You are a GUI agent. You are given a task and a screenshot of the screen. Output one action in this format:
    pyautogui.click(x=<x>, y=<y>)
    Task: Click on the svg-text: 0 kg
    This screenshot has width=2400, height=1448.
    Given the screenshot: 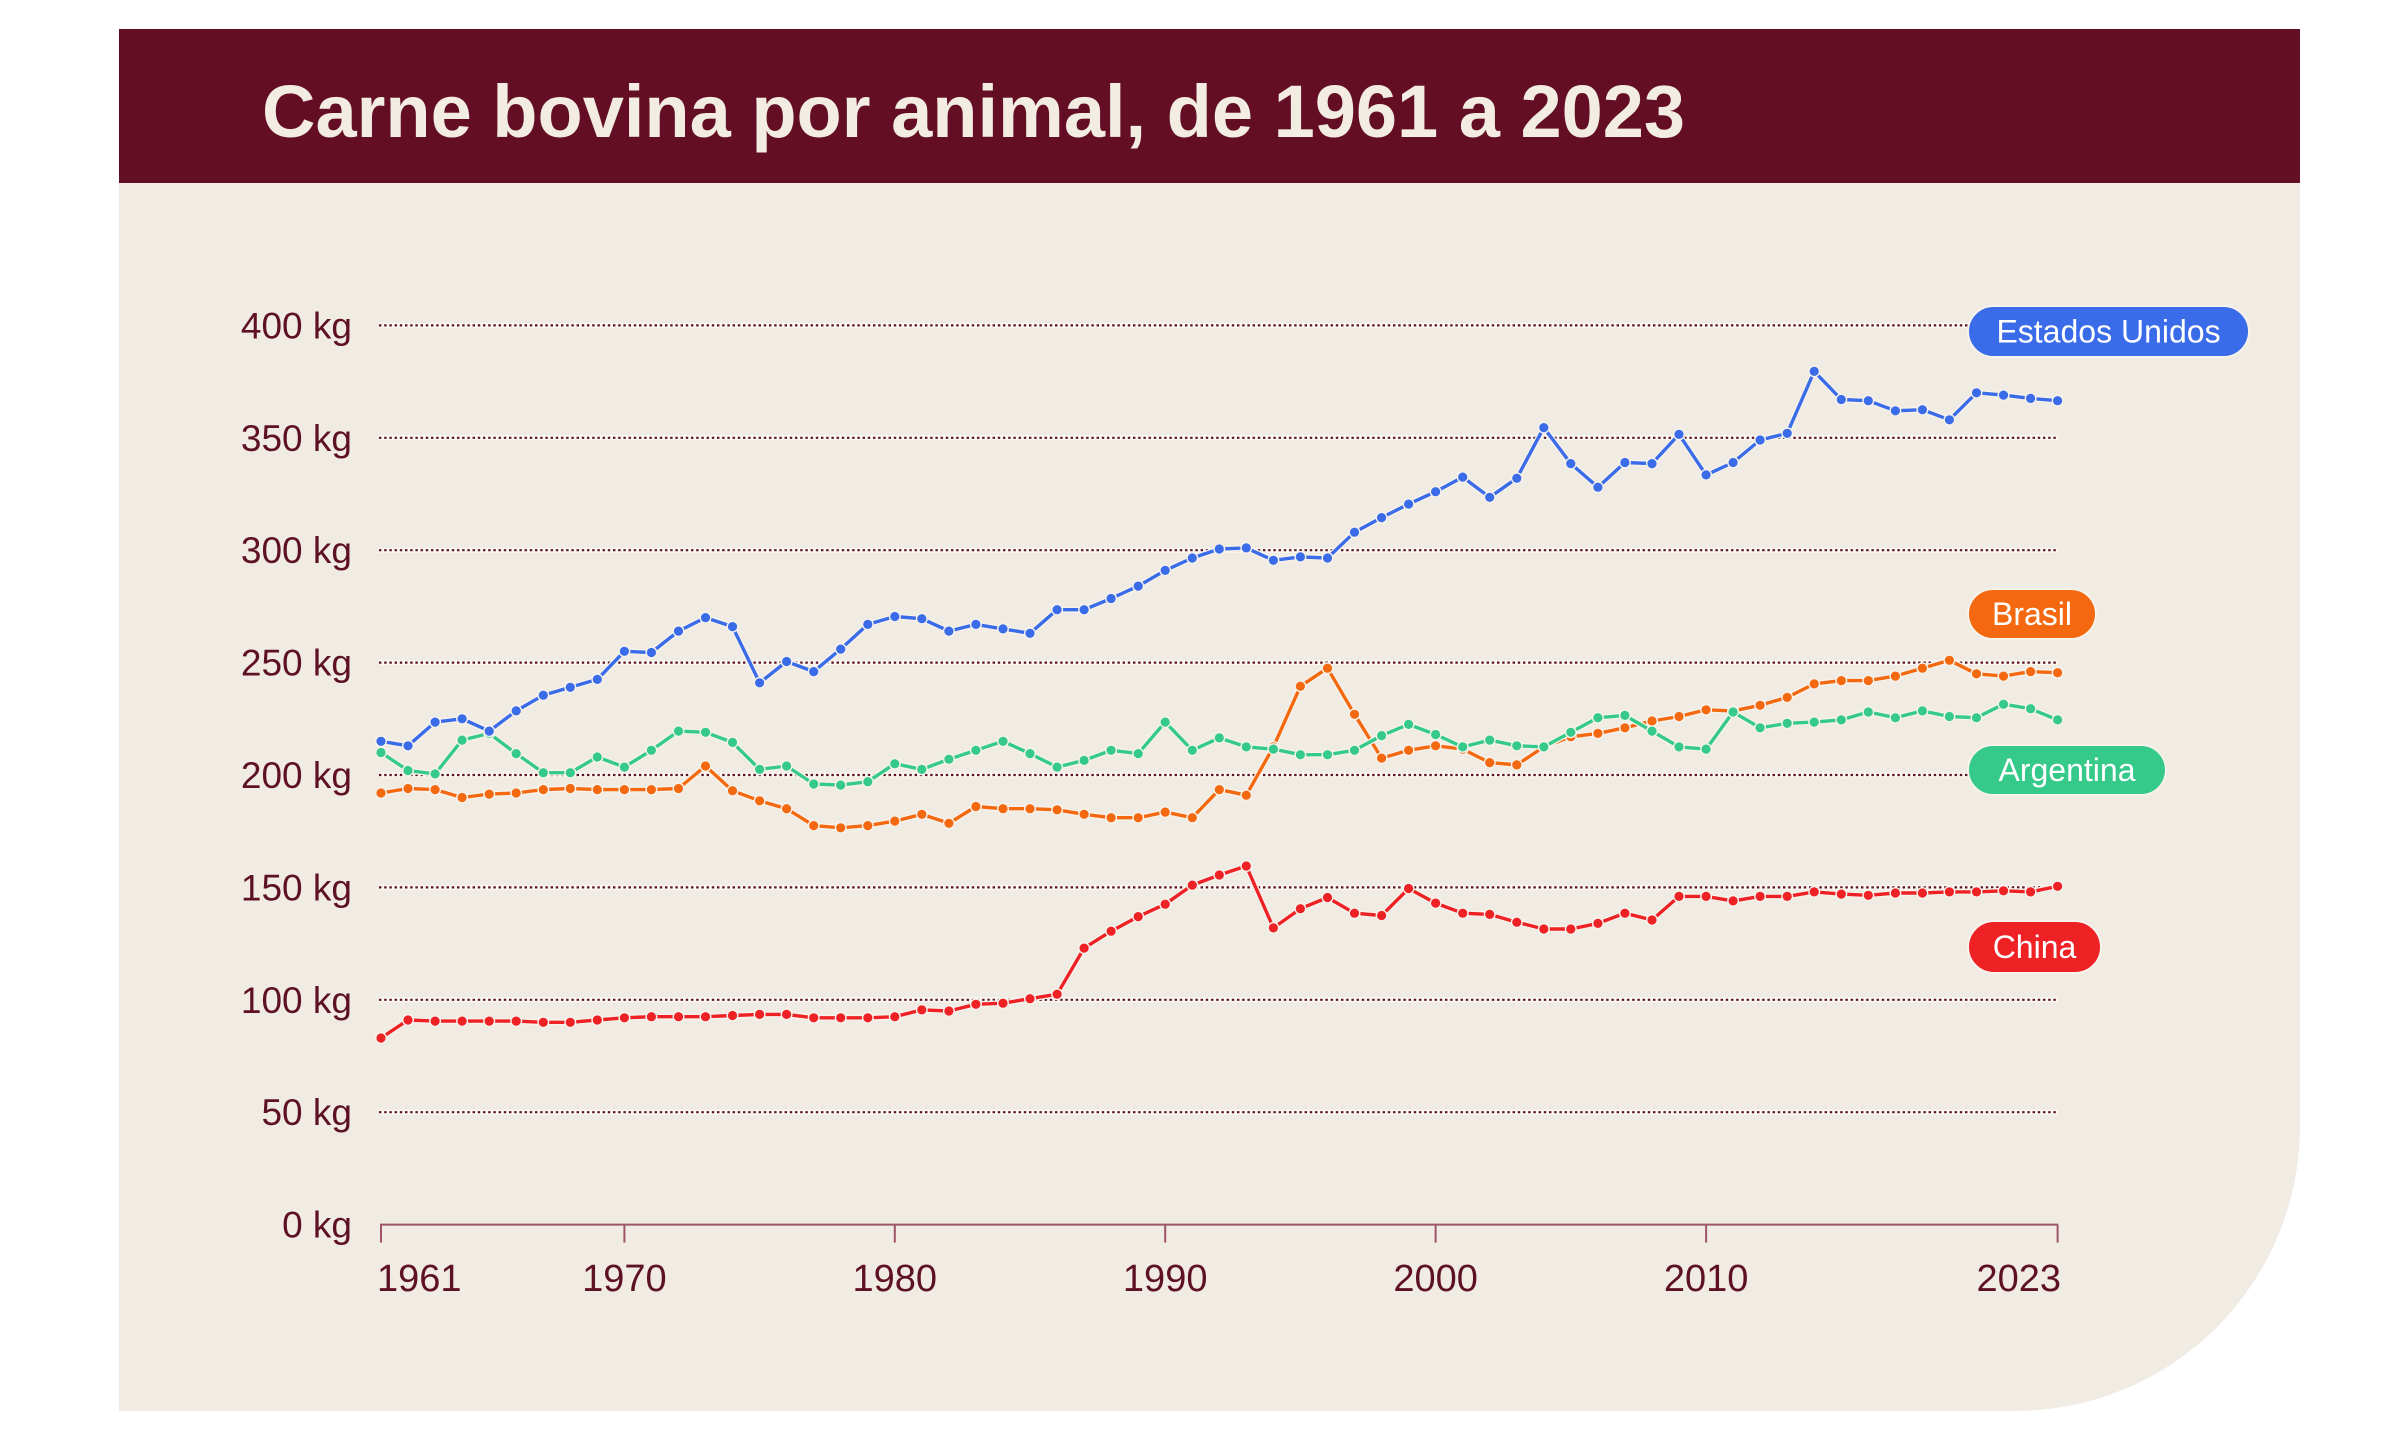 What is the action you would take?
    pyautogui.click(x=317, y=1225)
    